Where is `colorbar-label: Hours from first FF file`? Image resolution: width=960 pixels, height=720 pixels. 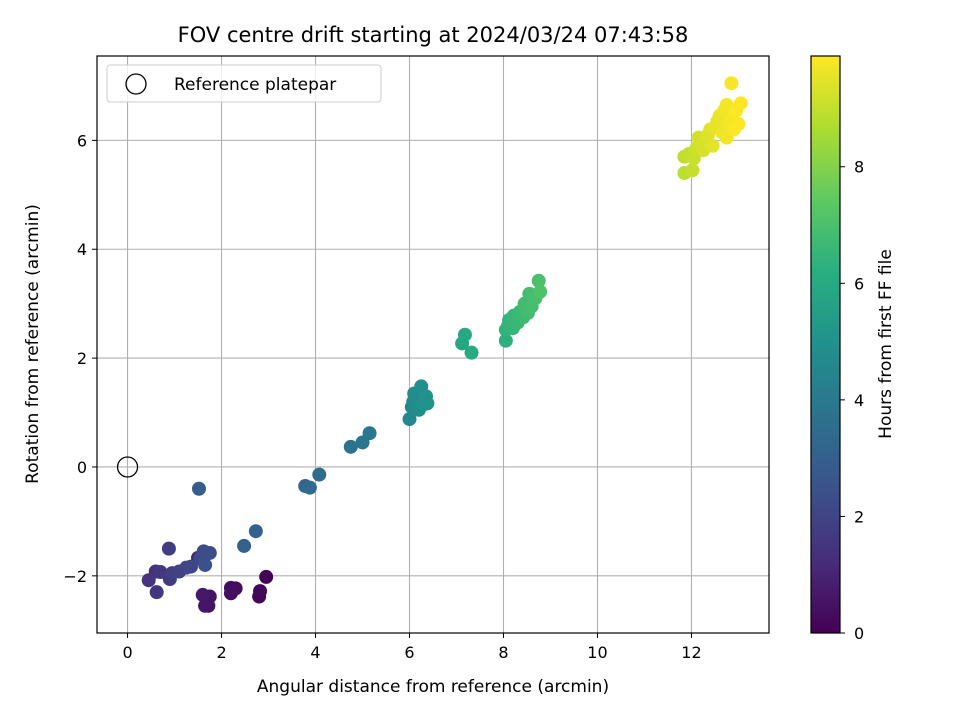
colorbar-label: Hours from first FF file is located at coordinates (886, 344).